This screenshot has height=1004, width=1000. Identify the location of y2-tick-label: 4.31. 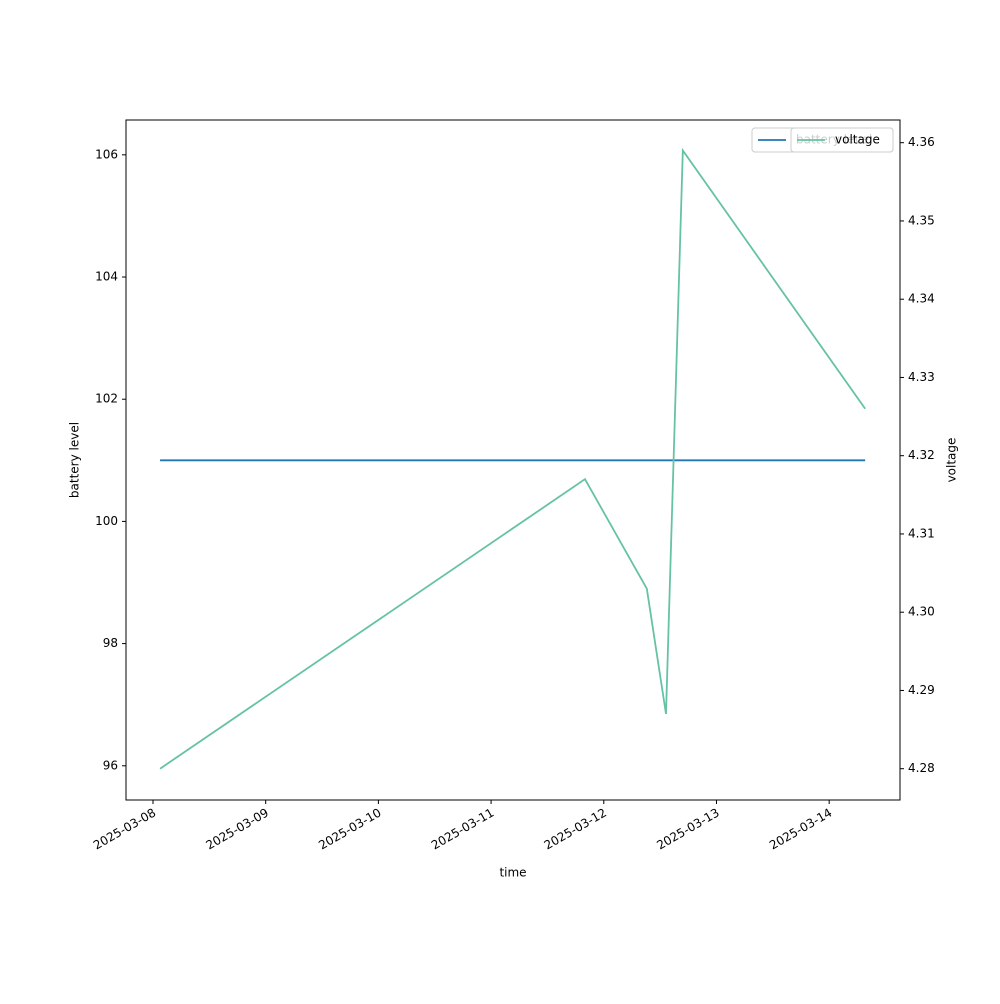
(921, 533).